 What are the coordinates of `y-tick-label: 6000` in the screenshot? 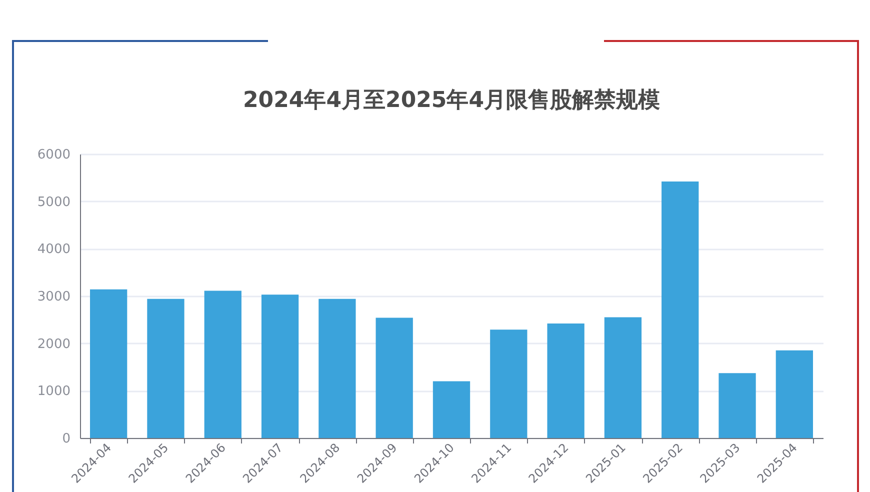 It's located at (53, 155).